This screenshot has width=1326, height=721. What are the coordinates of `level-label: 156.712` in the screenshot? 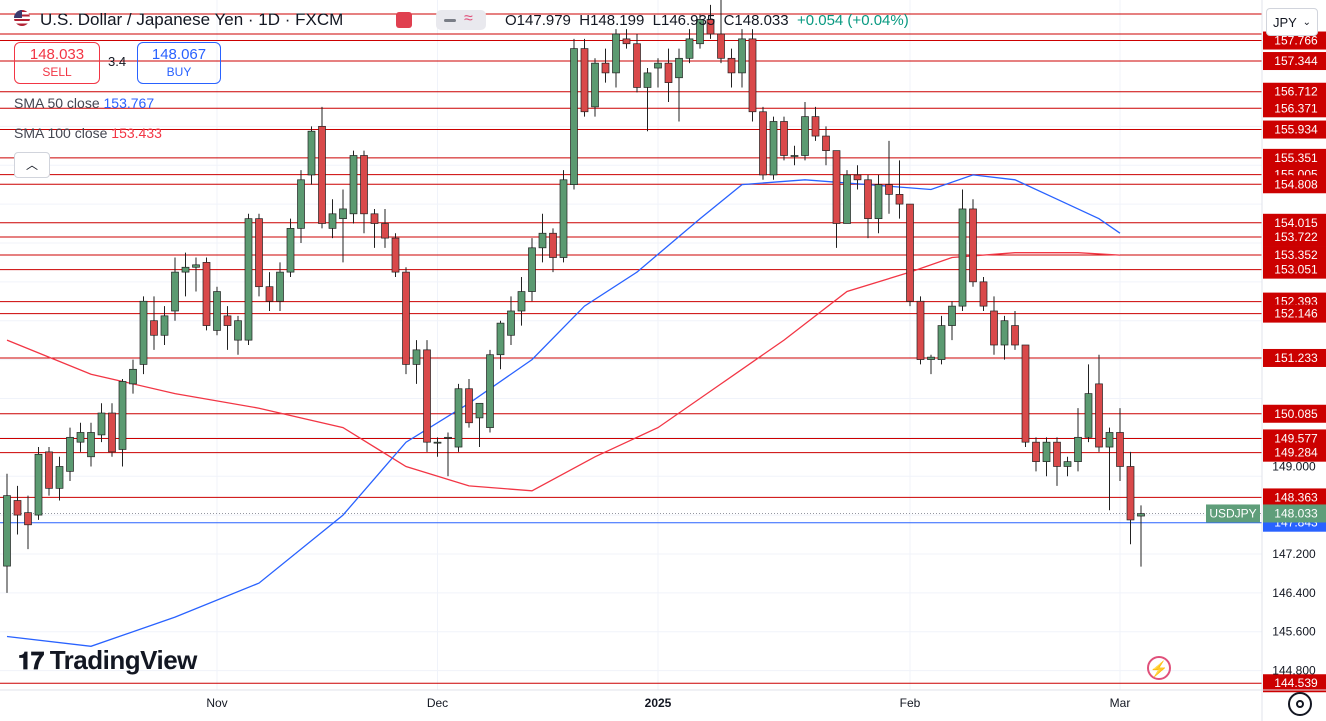 It's located at (1296, 92).